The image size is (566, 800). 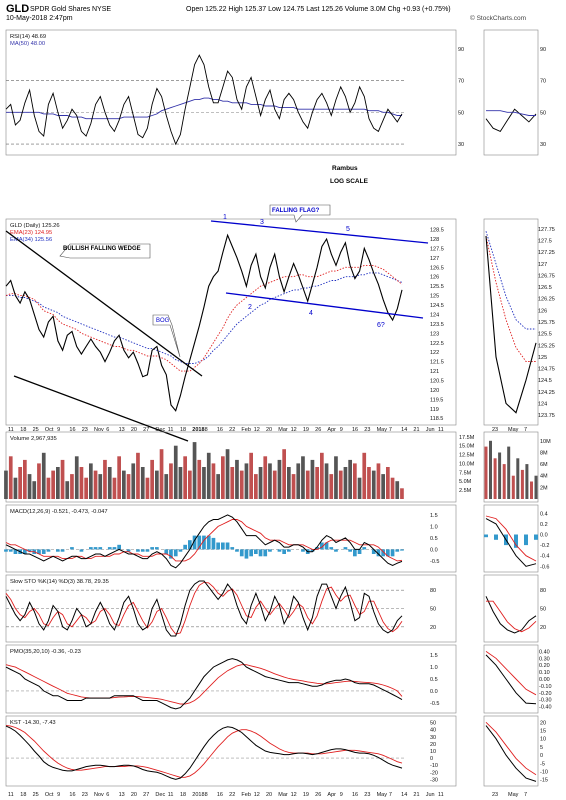 I want to click on rsi-legend-0: RSI(14) 48.69, so click(x=28, y=37).